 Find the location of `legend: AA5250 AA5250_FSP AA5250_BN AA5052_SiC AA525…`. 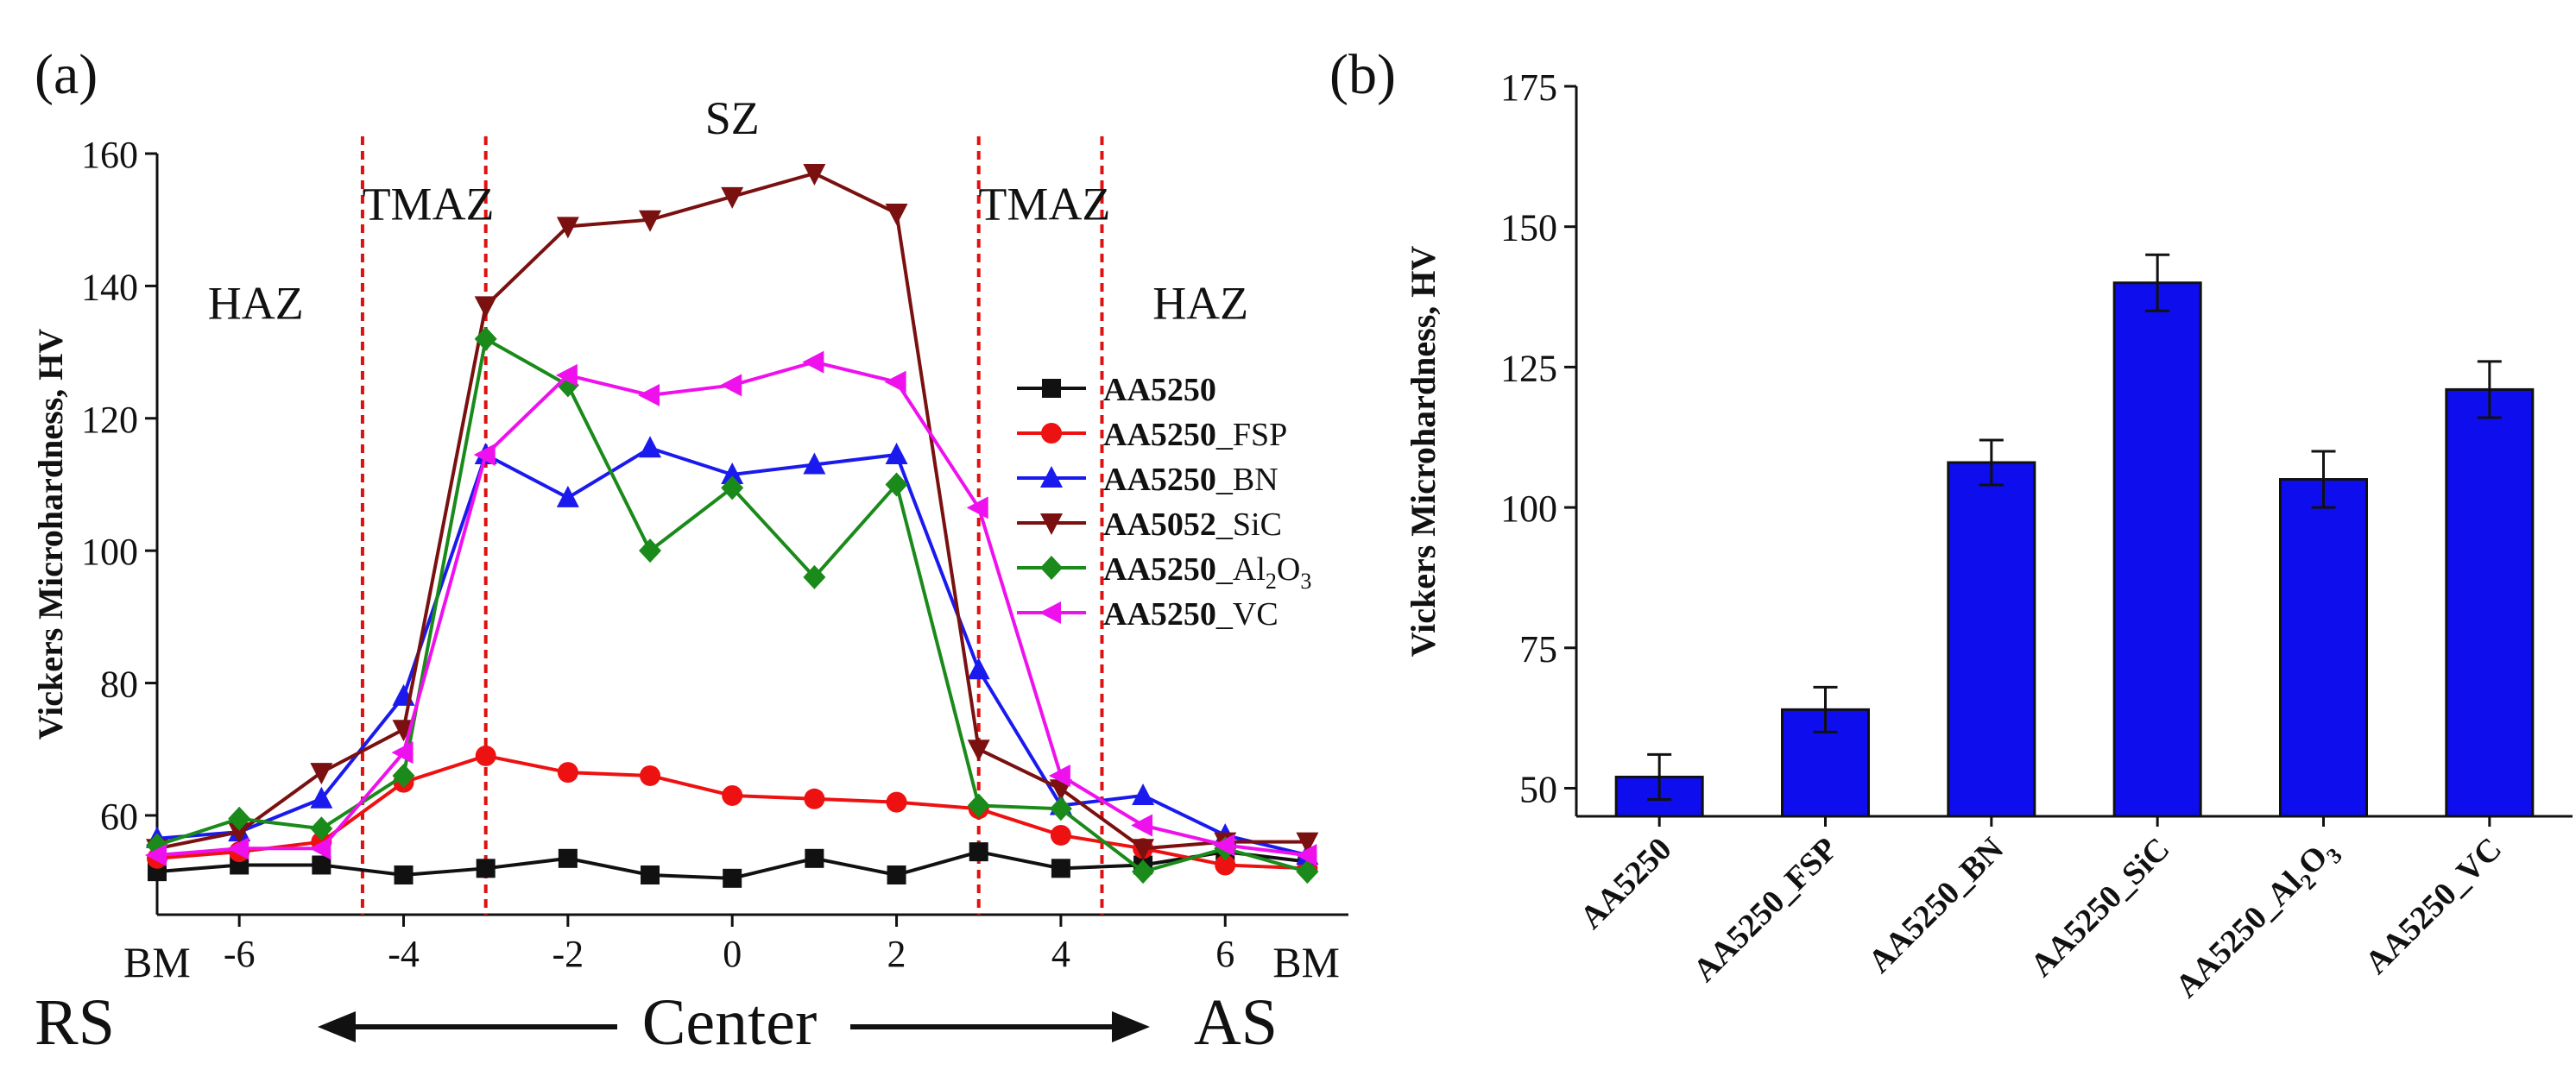

legend: AA5250 AA5250_FSP AA5250_BN AA5052_SiC AA525… is located at coordinates (1164, 502).